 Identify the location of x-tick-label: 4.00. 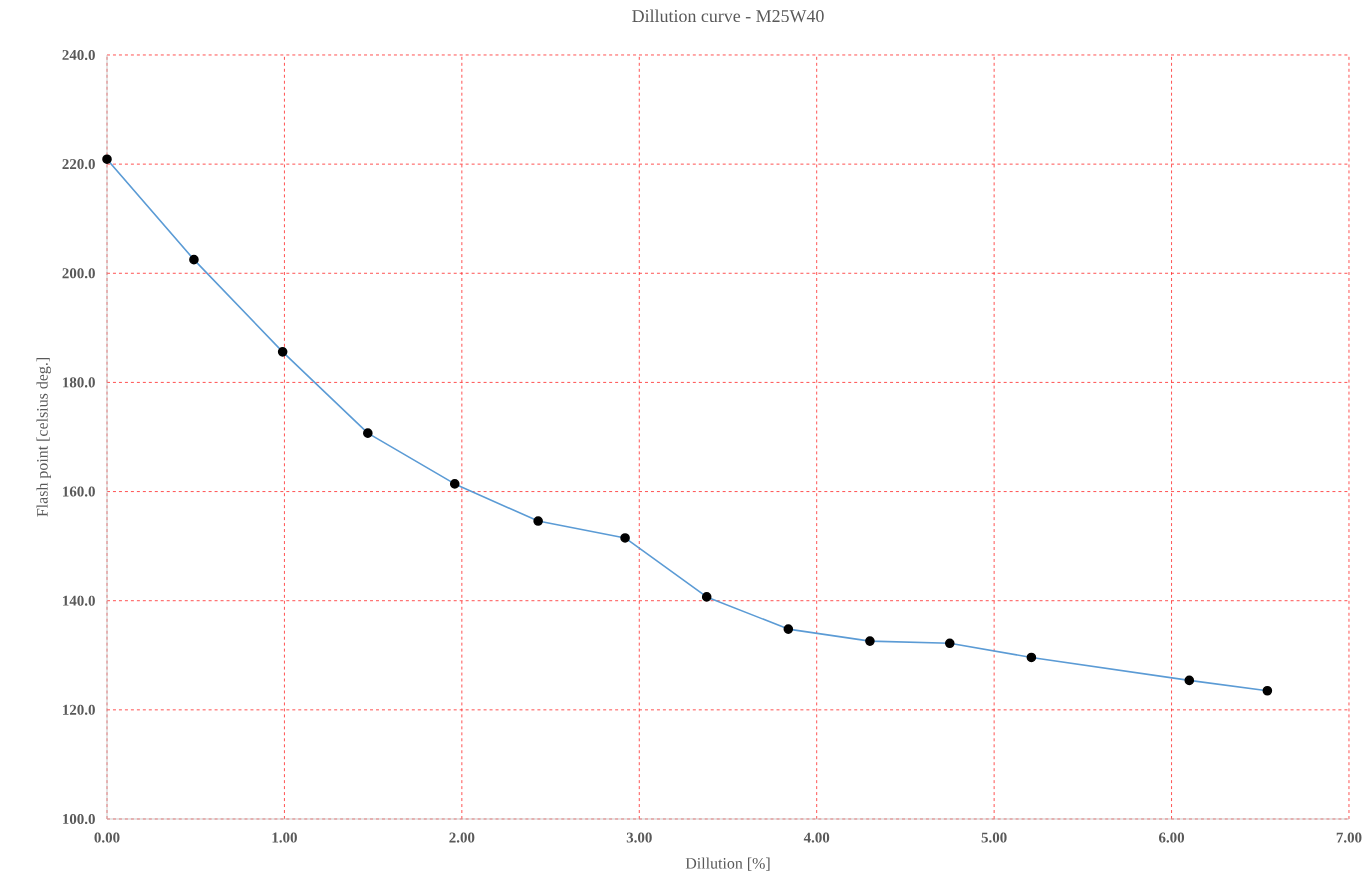
(816, 837).